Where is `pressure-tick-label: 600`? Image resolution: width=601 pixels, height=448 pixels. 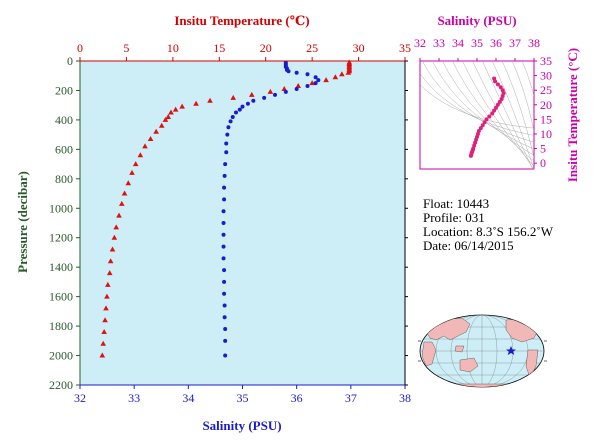
pressure-tick-label: 600 is located at coordinates (64, 149).